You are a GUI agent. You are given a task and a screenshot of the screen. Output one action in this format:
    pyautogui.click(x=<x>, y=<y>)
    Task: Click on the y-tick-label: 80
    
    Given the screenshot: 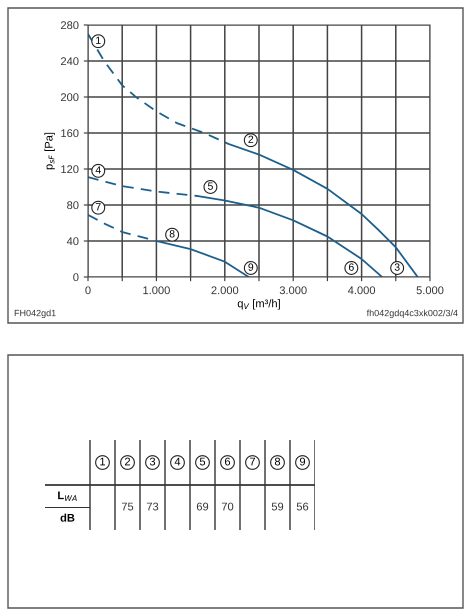 What is the action you would take?
    pyautogui.click(x=73, y=205)
    